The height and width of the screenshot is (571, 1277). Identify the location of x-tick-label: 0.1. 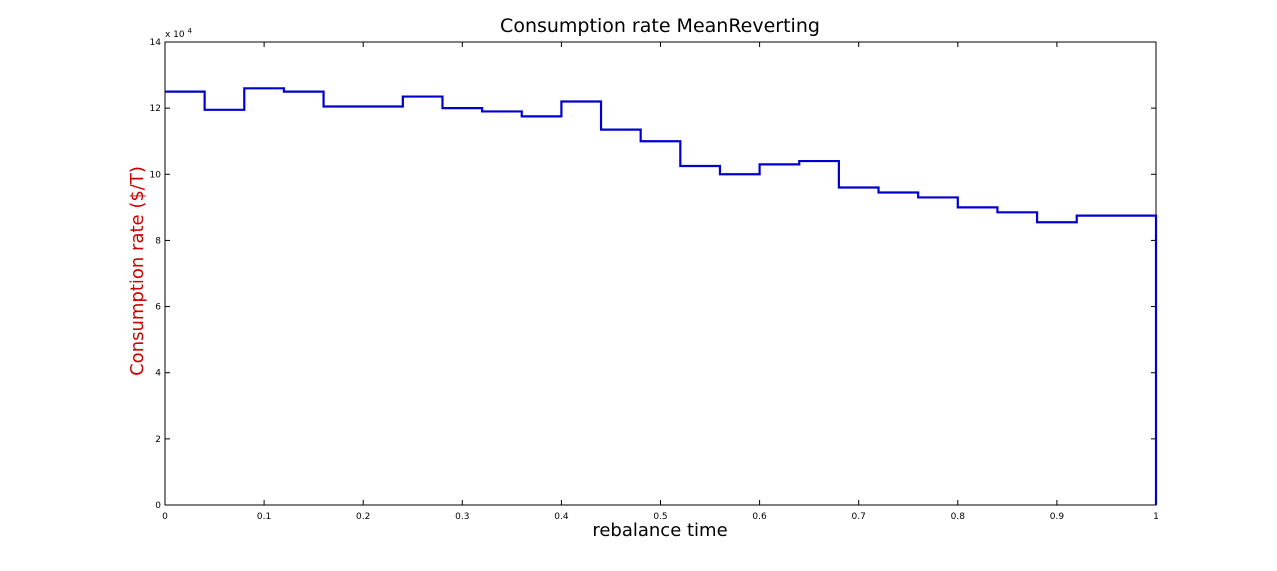
(264, 517).